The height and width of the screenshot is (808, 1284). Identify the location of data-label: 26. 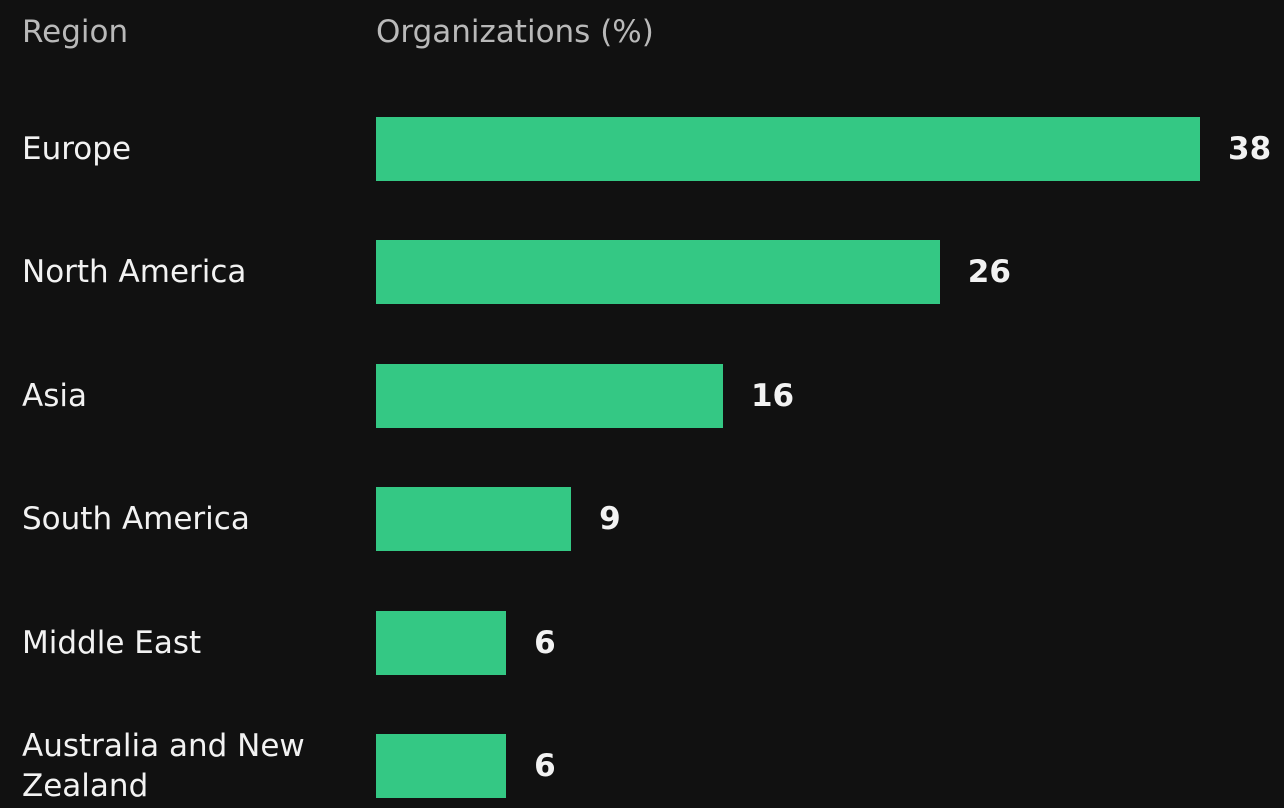
(989, 272).